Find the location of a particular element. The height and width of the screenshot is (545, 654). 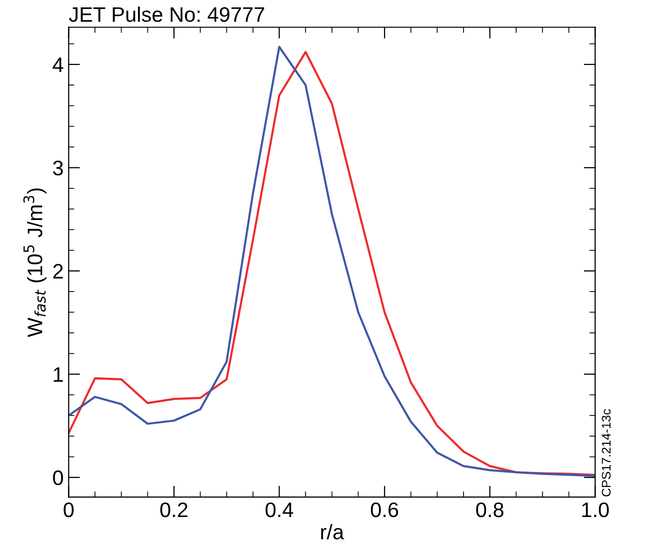

text: CPS17.214-13c is located at coordinates (606, 452).